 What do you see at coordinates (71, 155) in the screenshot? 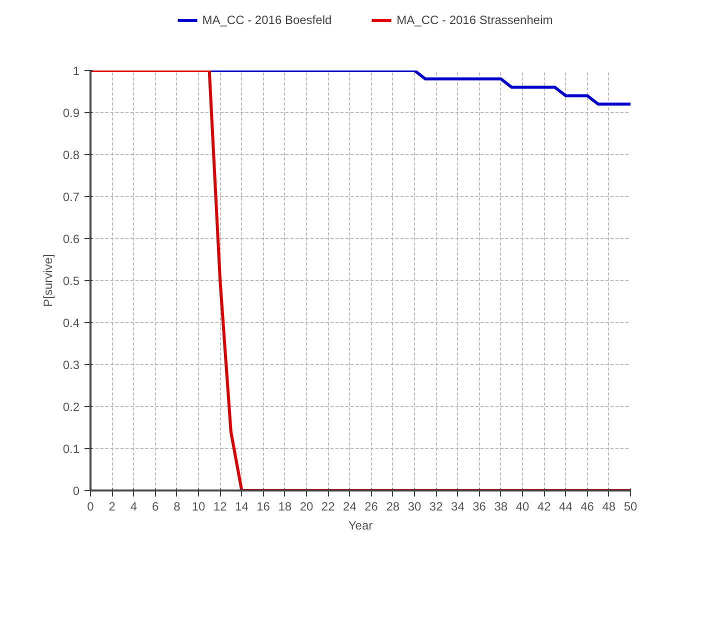
I see `y-tick-label: 0.8` at bounding box center [71, 155].